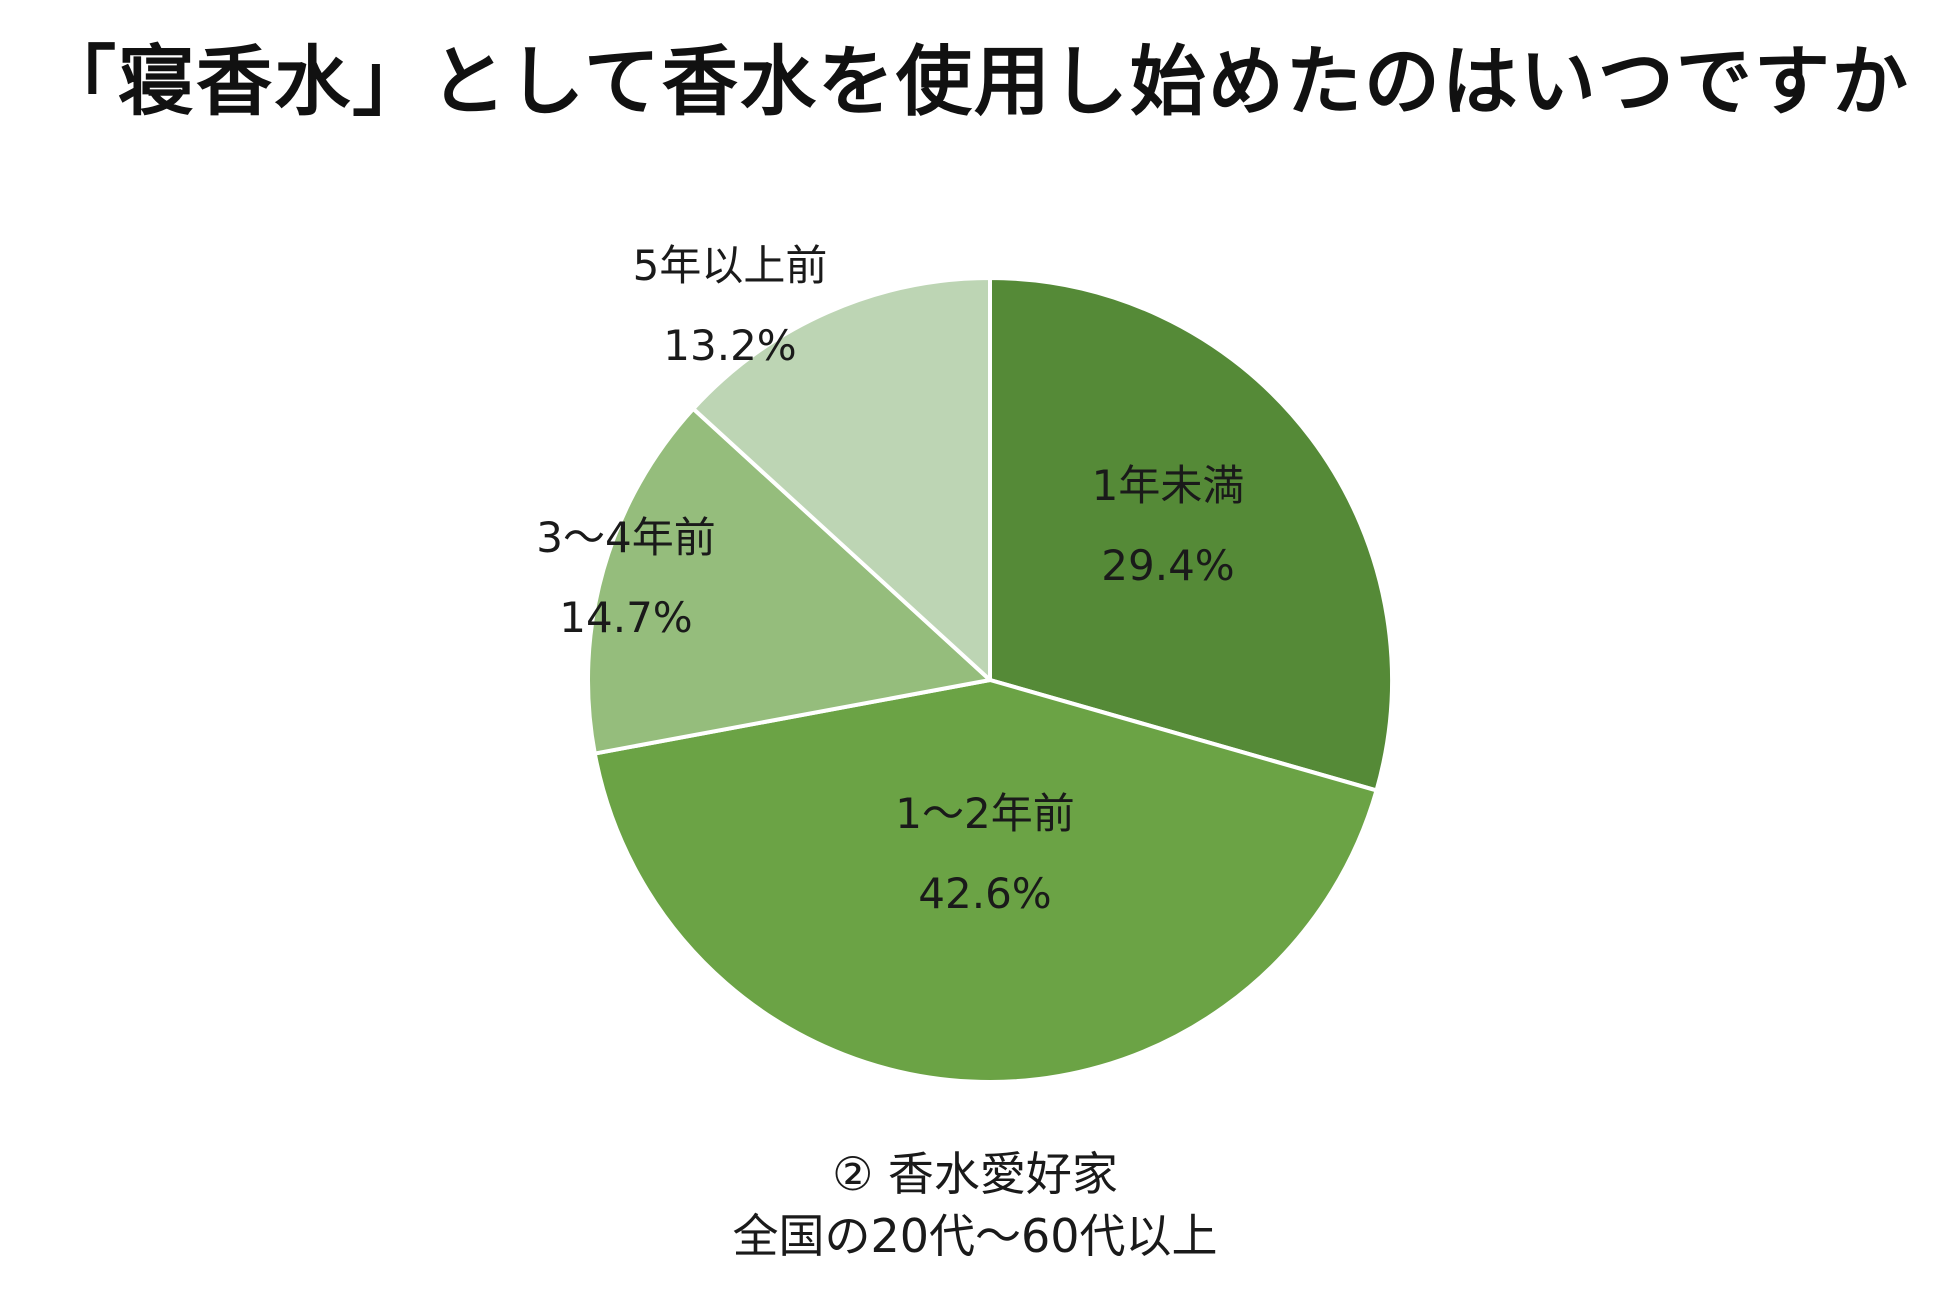 The width and height of the screenshot is (1950, 1290). I want to click on chart-caption-scope: 全国の20代〜60代以上, so click(975, 1236).